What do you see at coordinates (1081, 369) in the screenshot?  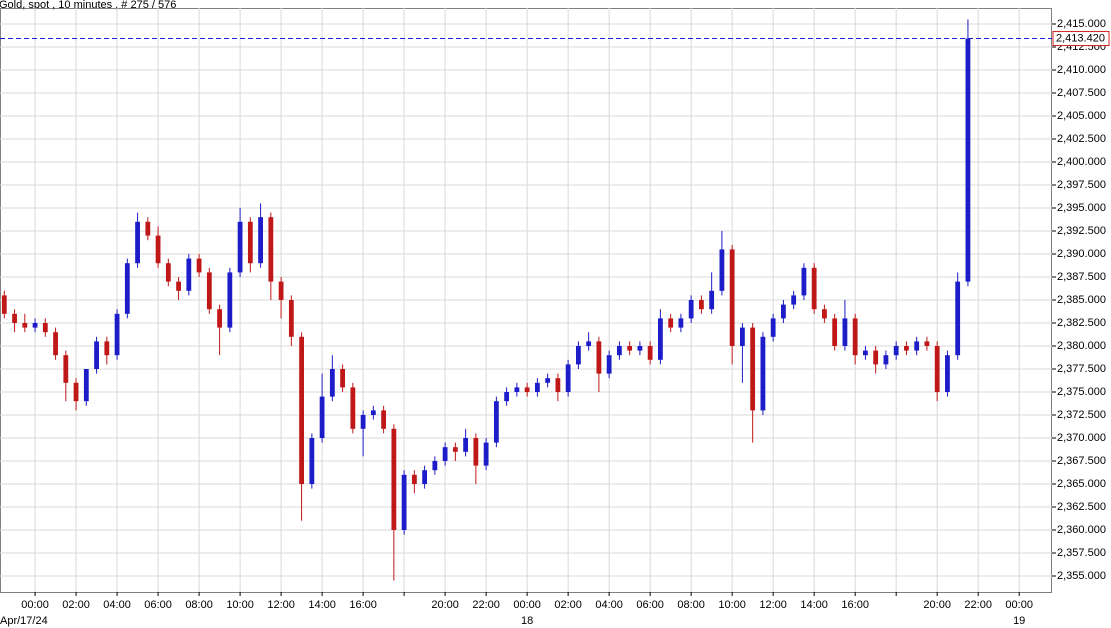 I see `y-tick-label: 2,377.500` at bounding box center [1081, 369].